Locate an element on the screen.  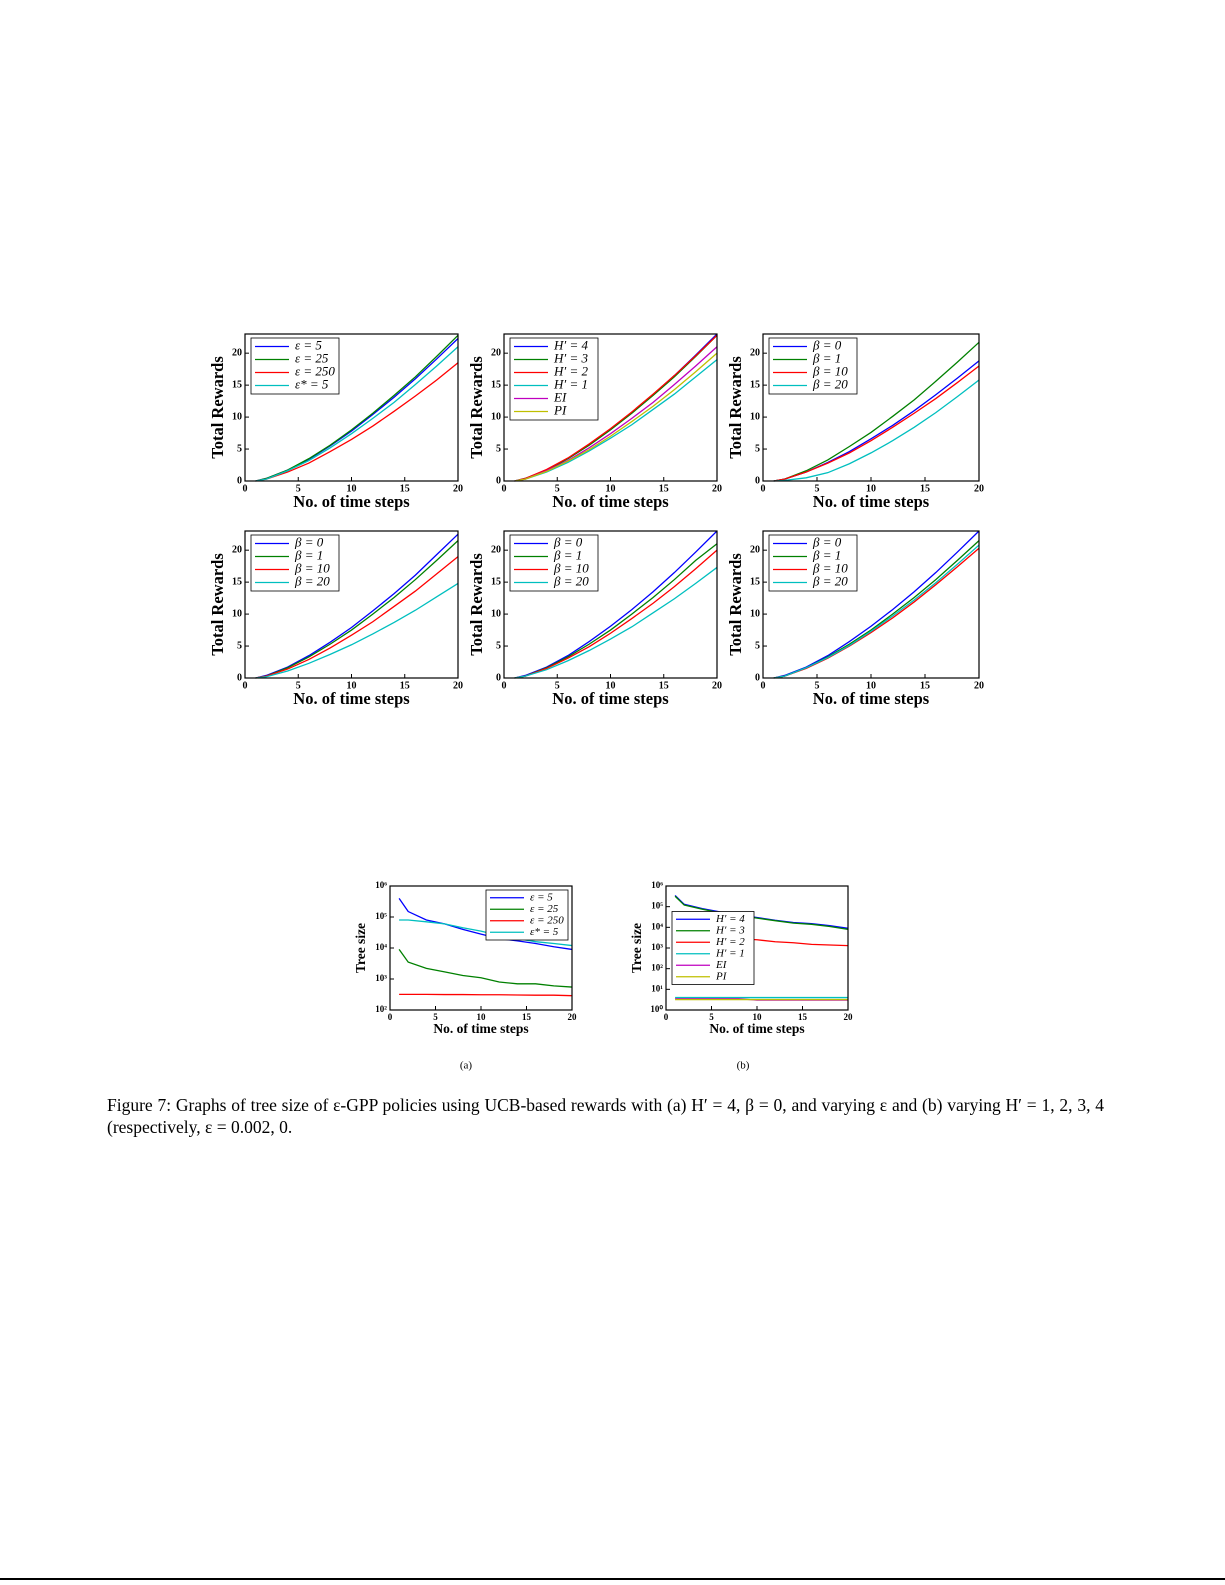
legend-label: ε* = 5 is located at coordinates (312, 383).